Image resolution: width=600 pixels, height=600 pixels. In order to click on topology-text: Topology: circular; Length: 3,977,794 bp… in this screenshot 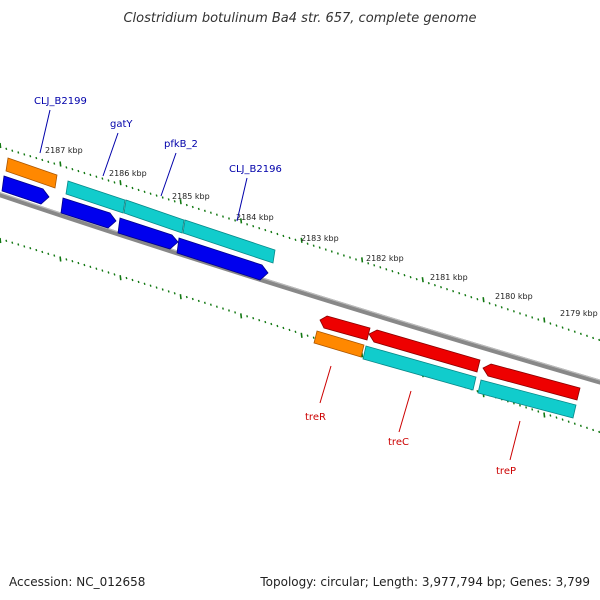, I will do `click(424, 582)`.